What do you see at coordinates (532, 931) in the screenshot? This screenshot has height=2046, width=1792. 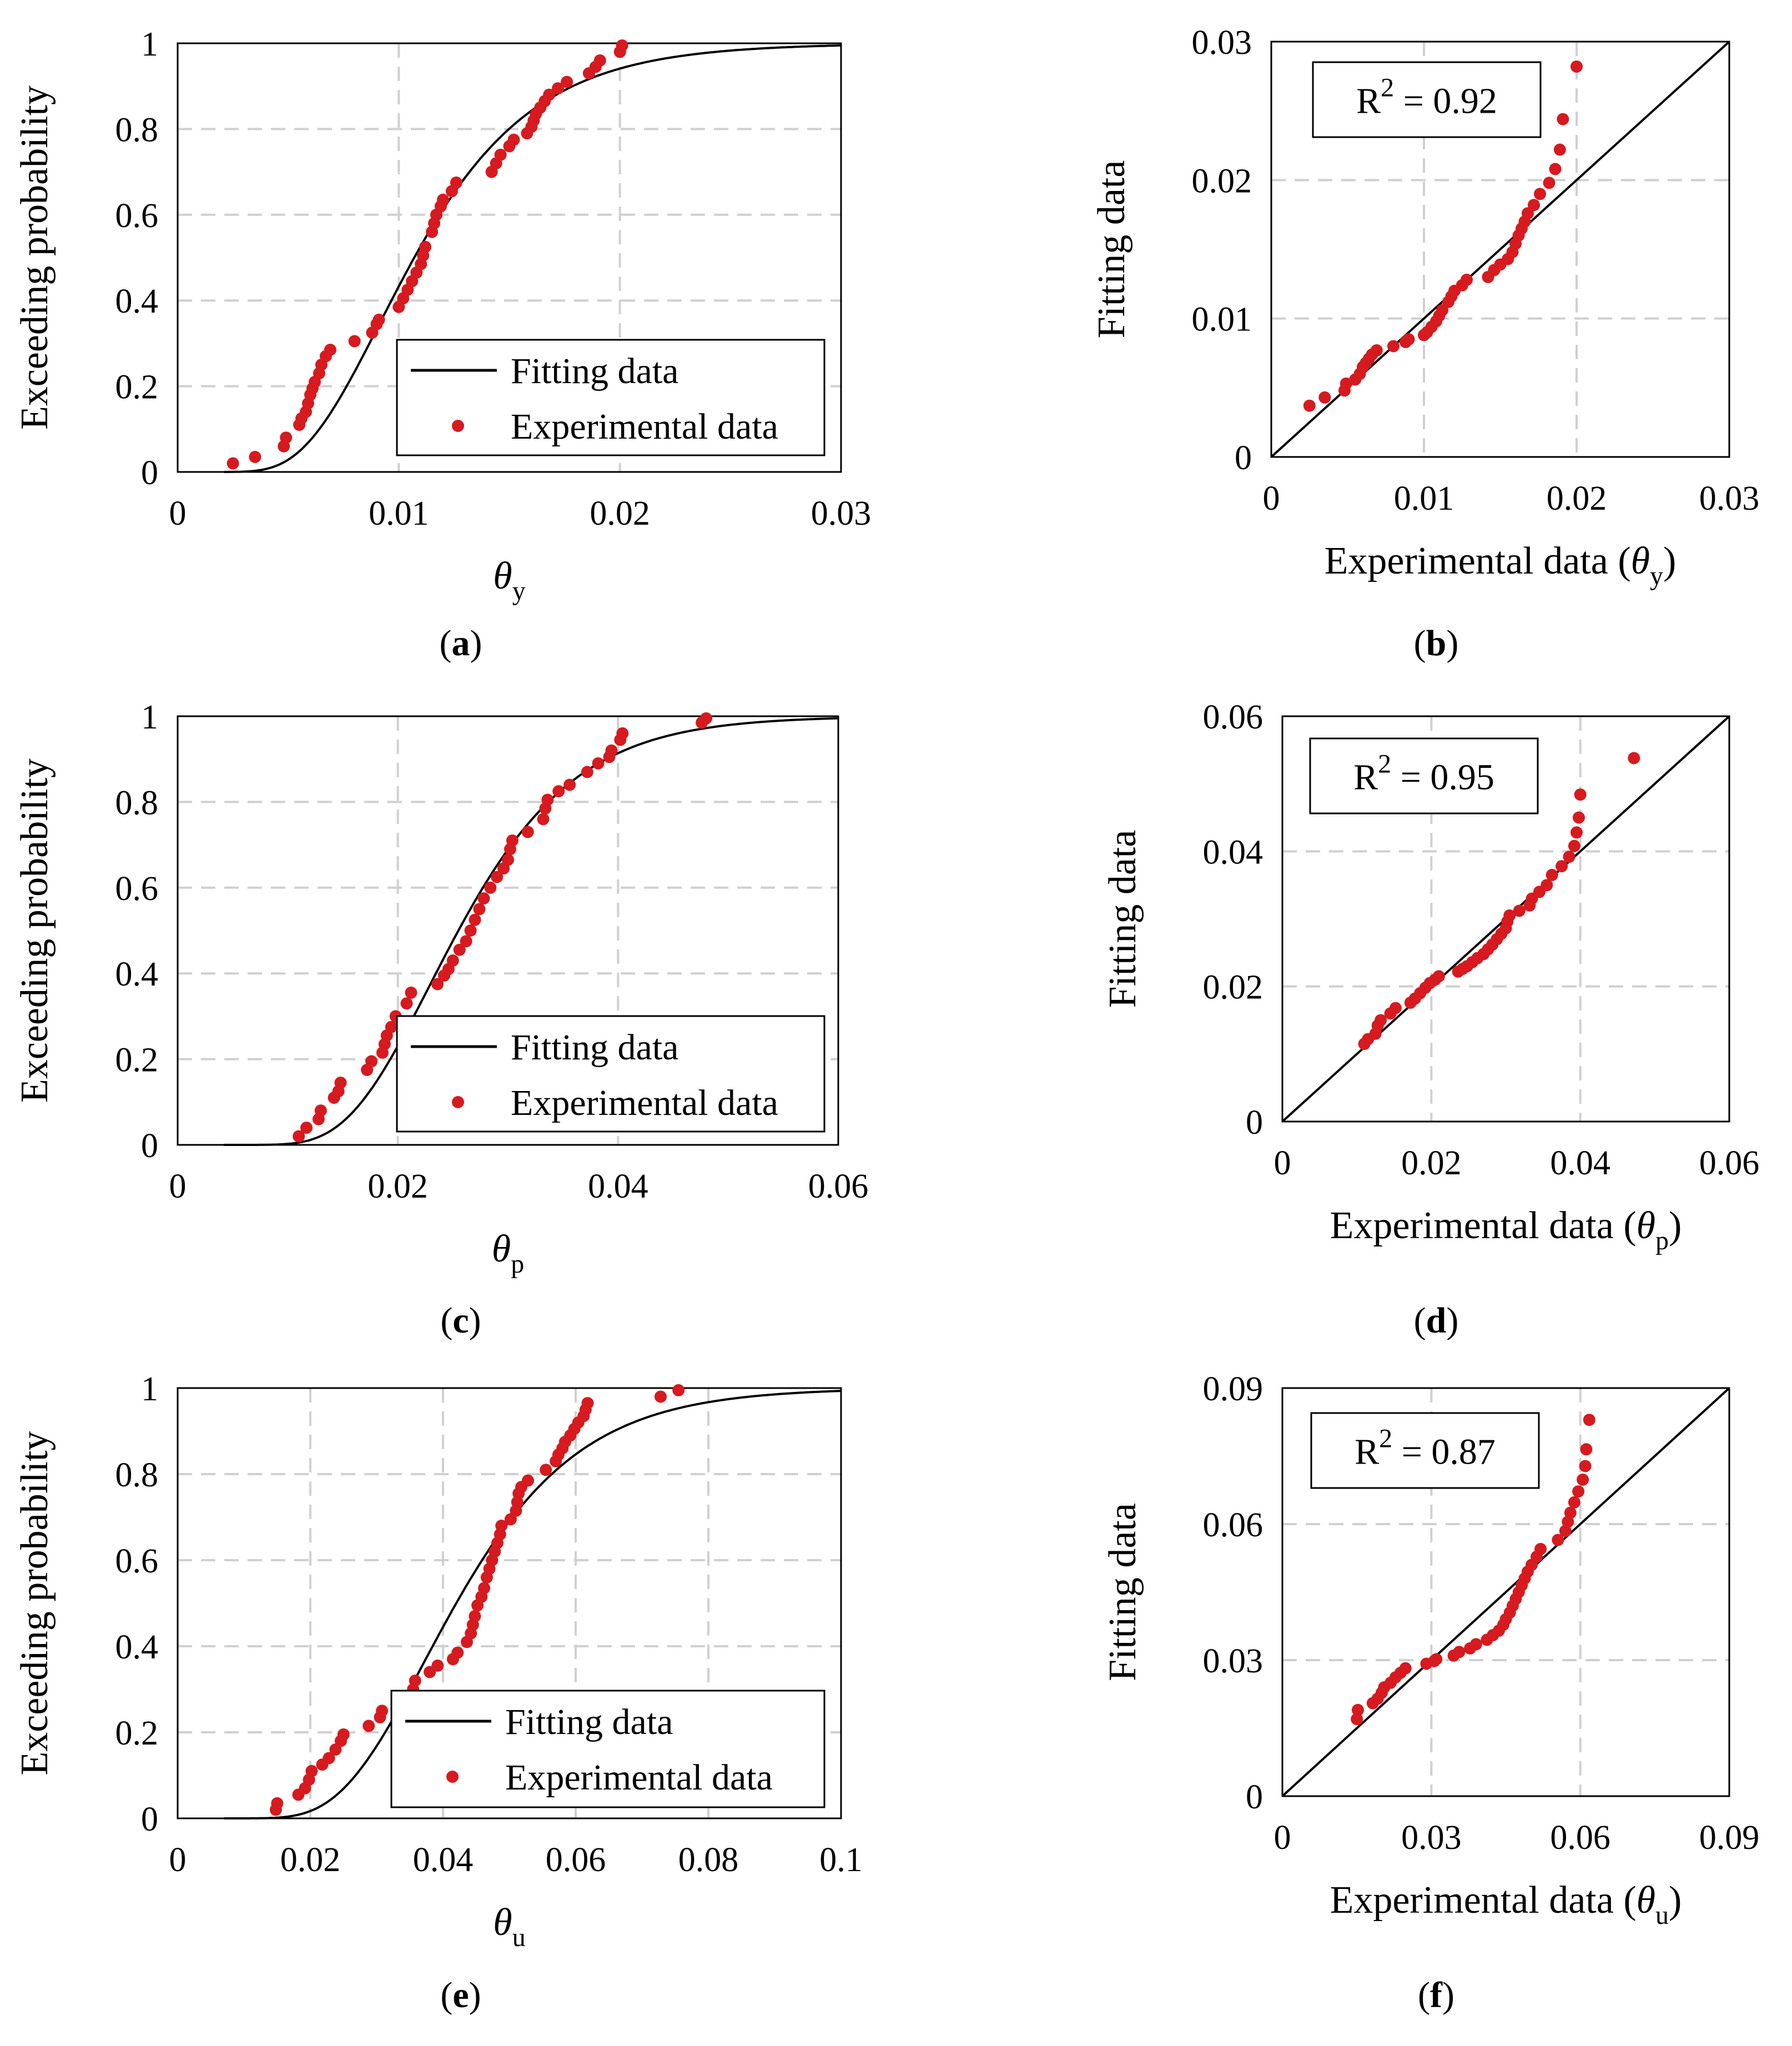 I see `fitting-curve` at bounding box center [532, 931].